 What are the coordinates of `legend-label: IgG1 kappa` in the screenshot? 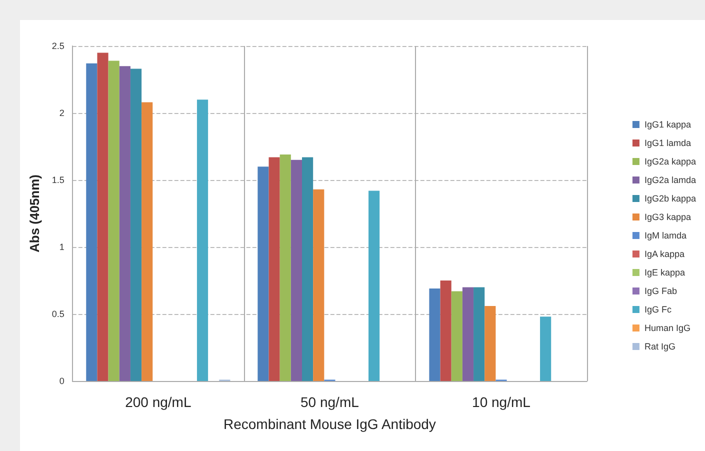 It's located at (668, 125).